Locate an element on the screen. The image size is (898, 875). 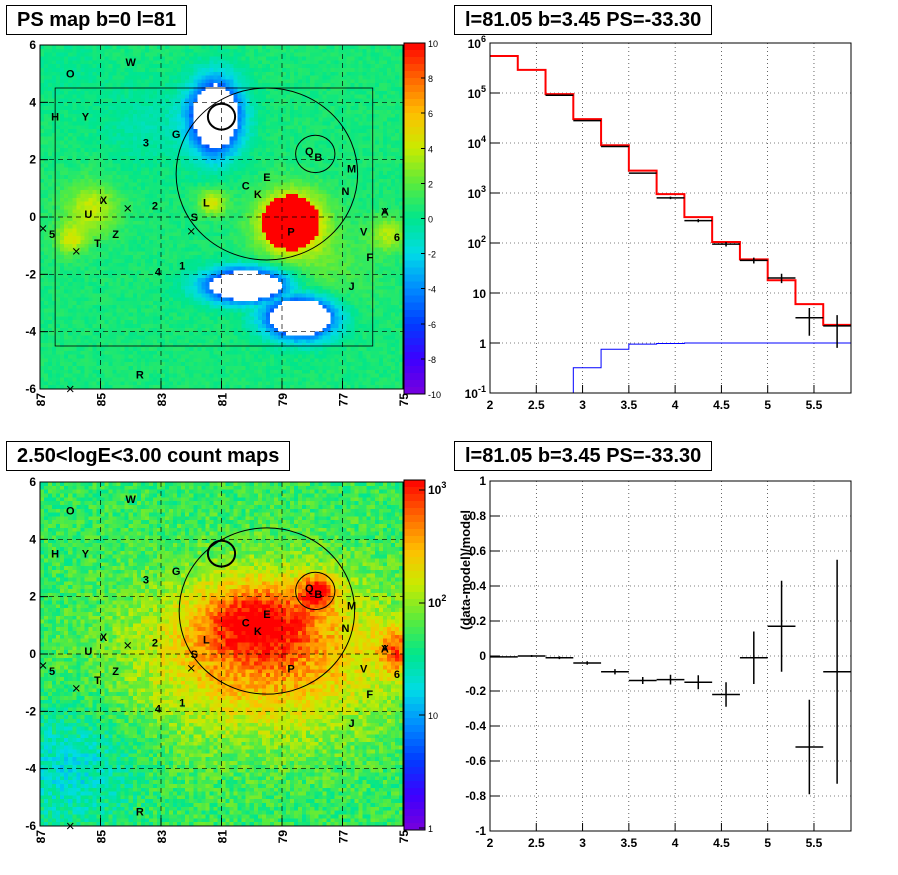
ps-map-x-tick-label: 85 is located at coordinates (102, 400).